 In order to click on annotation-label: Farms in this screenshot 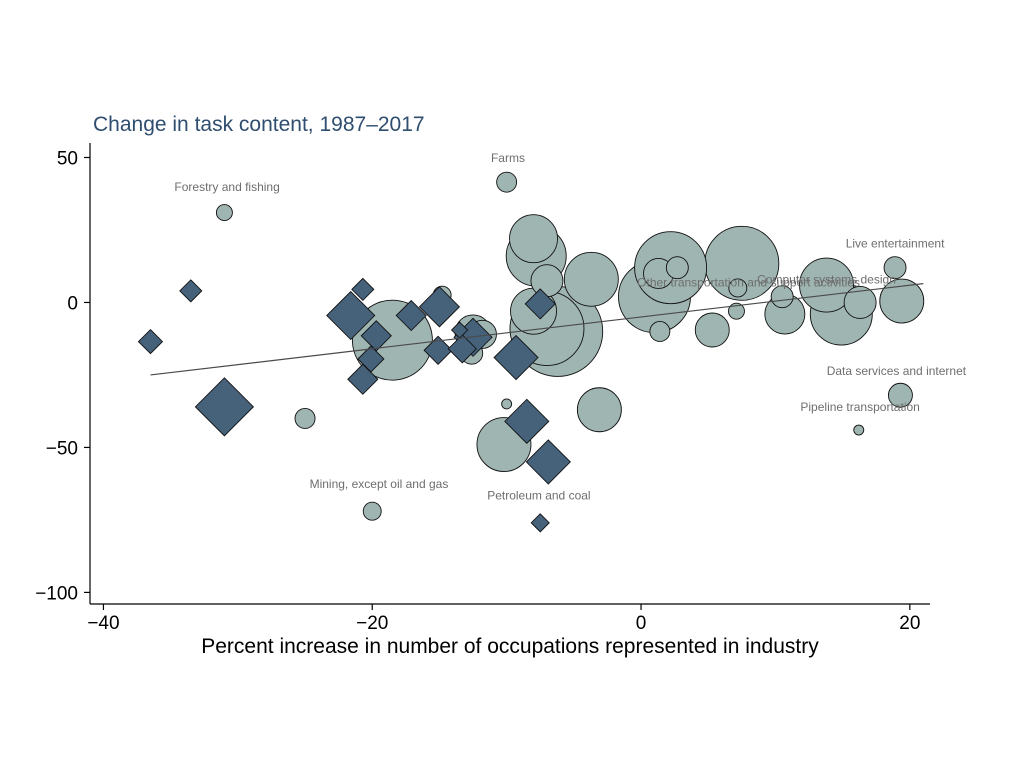, I will do `click(508, 158)`.